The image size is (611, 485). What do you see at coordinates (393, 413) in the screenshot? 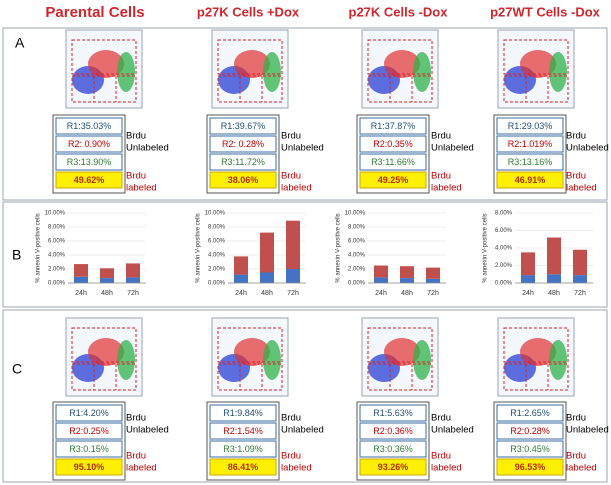
I see `table-value: R1:5.63%` at bounding box center [393, 413].